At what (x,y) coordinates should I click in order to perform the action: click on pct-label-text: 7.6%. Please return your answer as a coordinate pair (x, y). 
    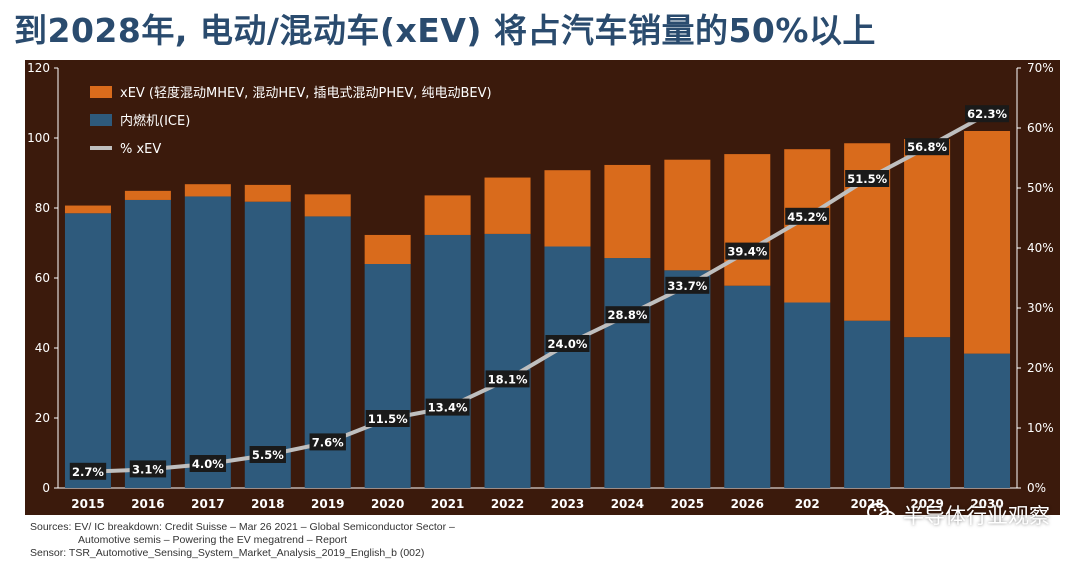
    Looking at the image, I should click on (328, 442).